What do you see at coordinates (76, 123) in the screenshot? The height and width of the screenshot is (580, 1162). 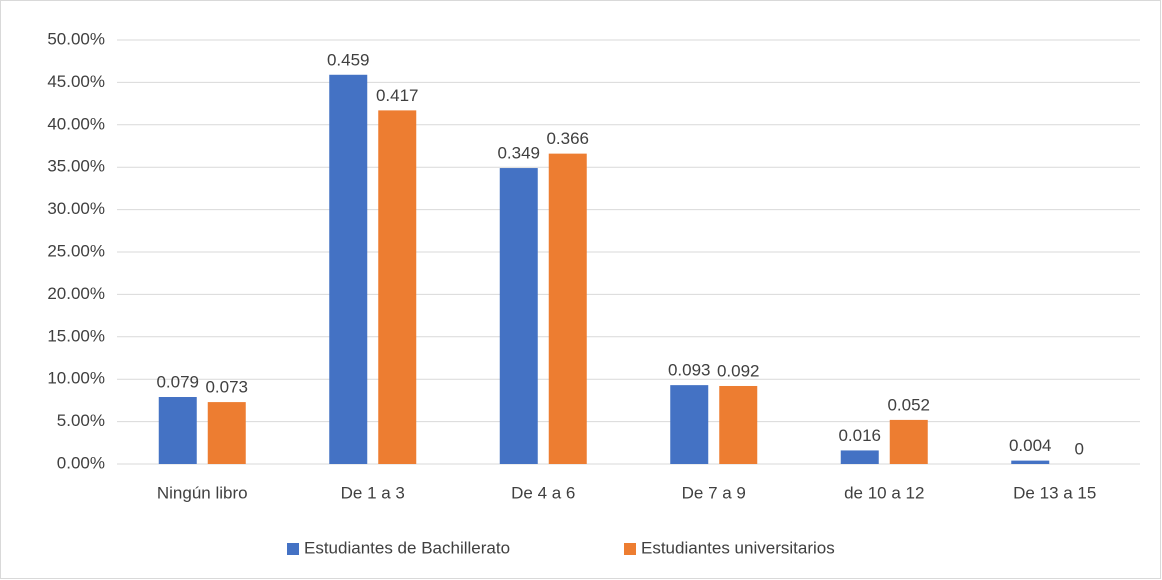 I see `y-tick-label: 40.00%` at bounding box center [76, 123].